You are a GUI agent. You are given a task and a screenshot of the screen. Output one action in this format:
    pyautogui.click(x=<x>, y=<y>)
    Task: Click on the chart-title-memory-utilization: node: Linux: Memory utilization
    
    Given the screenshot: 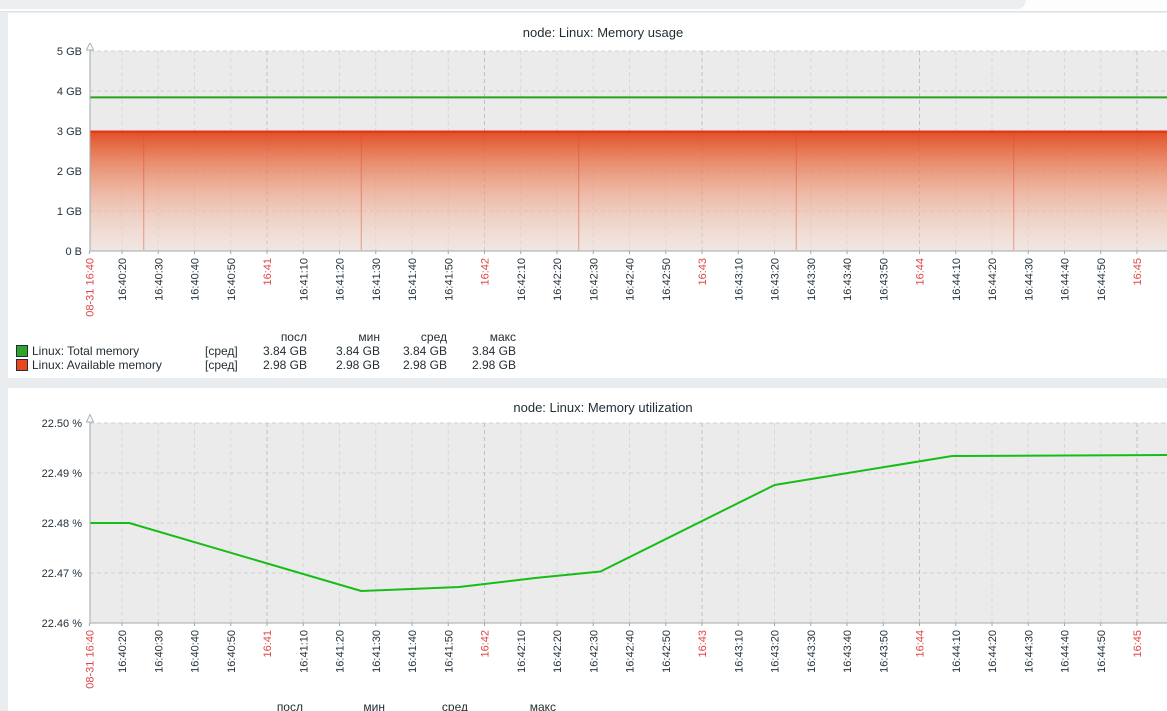 What is the action you would take?
    pyautogui.click(x=603, y=407)
    